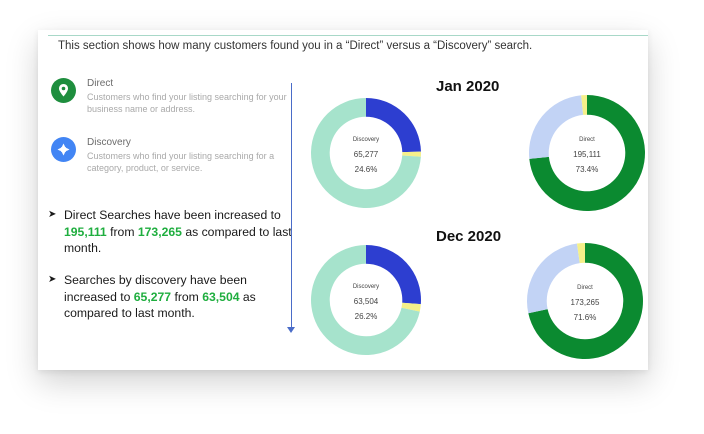 This screenshot has width=704, height=434. I want to click on highlight-value: 173,265, so click(159, 231).